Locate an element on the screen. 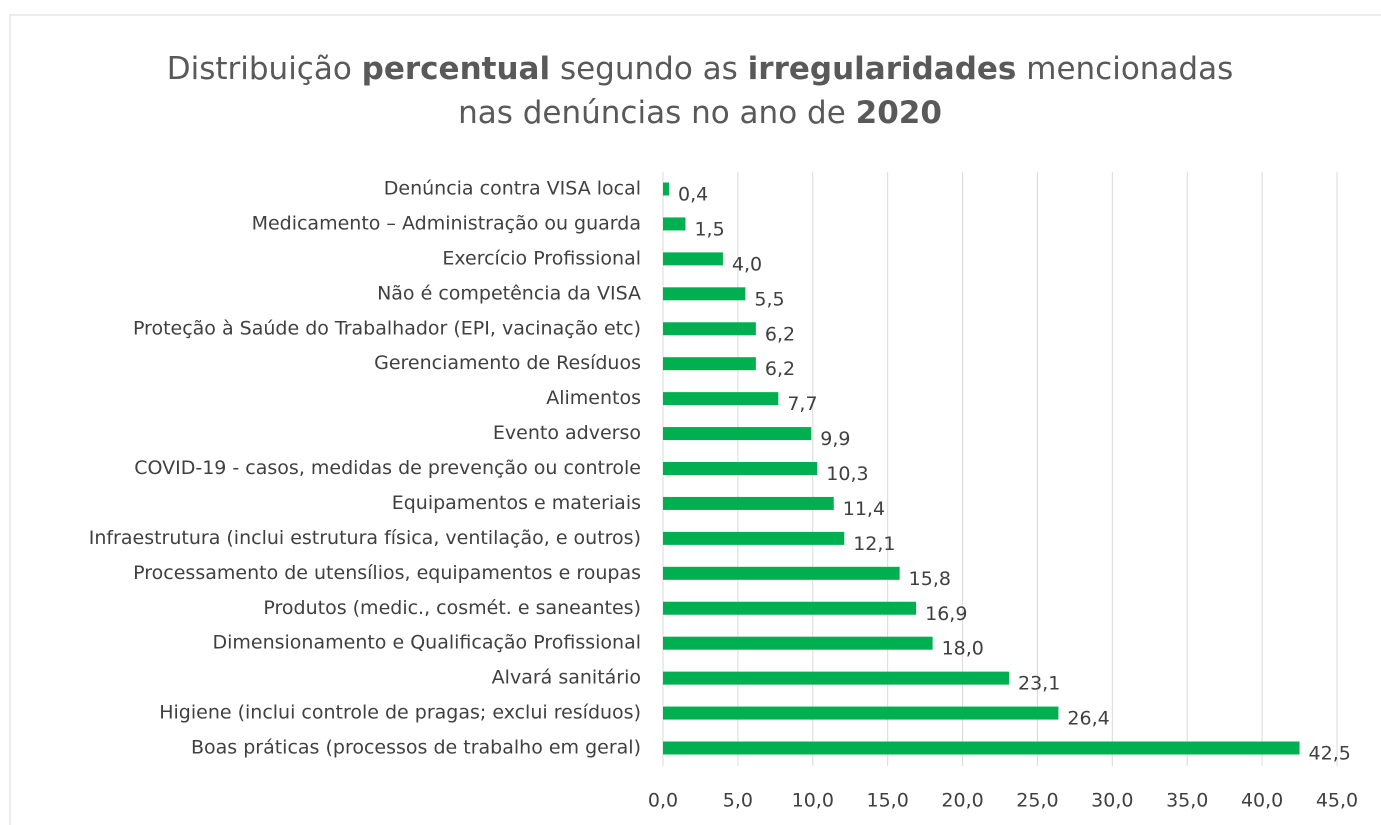 The height and width of the screenshot is (825, 1381). x-tick-label: 5,0 is located at coordinates (738, 801).